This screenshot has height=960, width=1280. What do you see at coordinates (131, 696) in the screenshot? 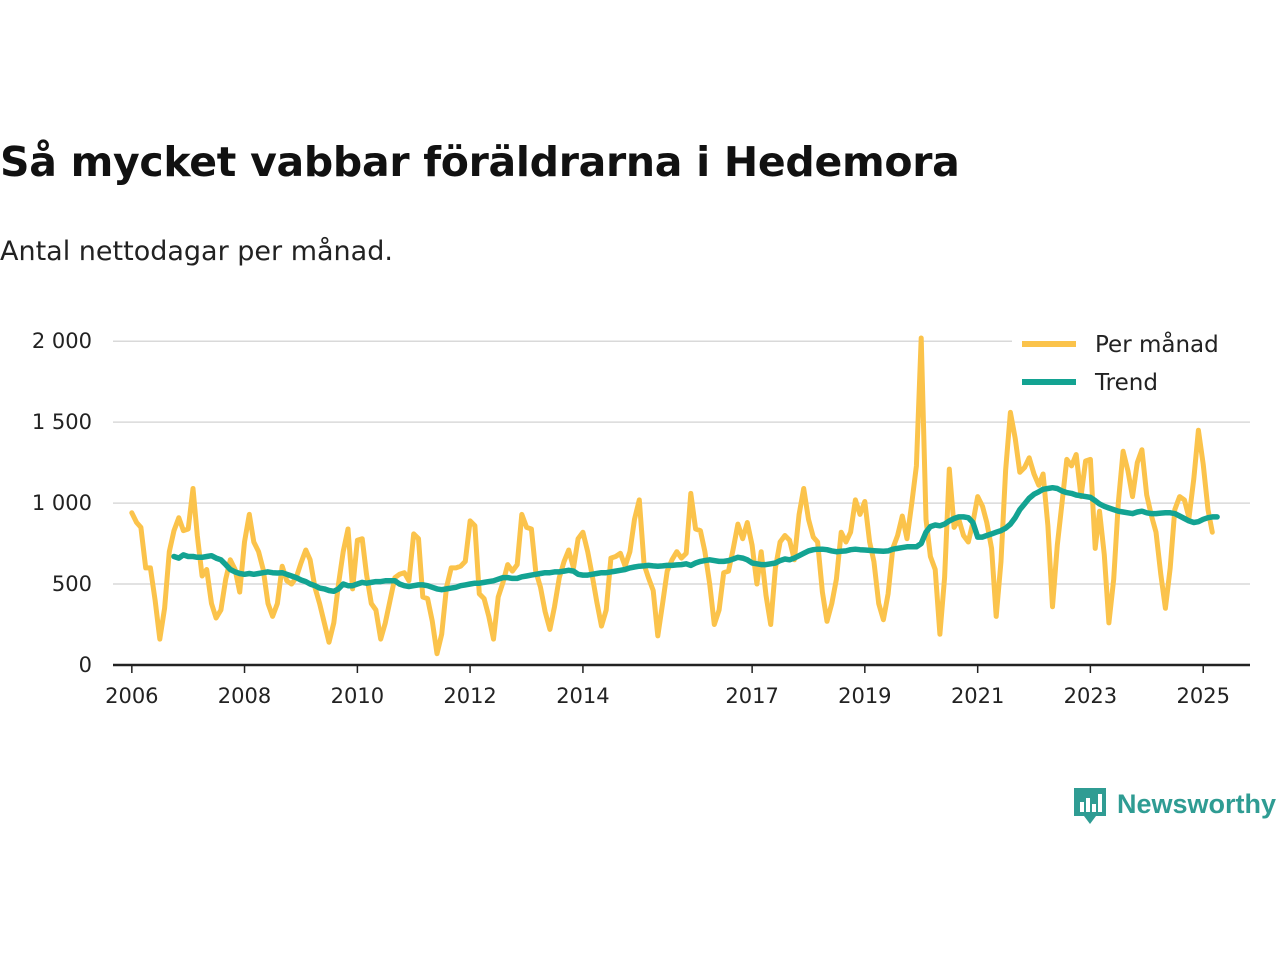
I see `x-tick-label: 2006` at bounding box center [131, 696].